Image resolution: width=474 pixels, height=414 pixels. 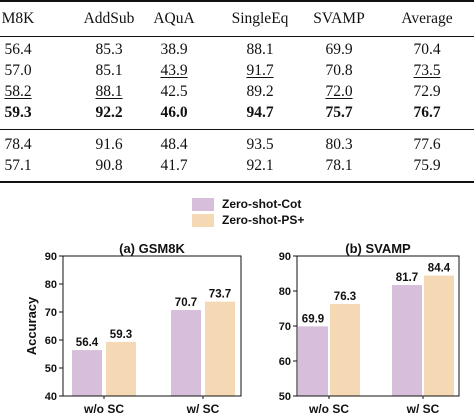 What do you see at coordinates (109, 18) in the screenshot?
I see `table-header-cell: AddSub` at bounding box center [109, 18].